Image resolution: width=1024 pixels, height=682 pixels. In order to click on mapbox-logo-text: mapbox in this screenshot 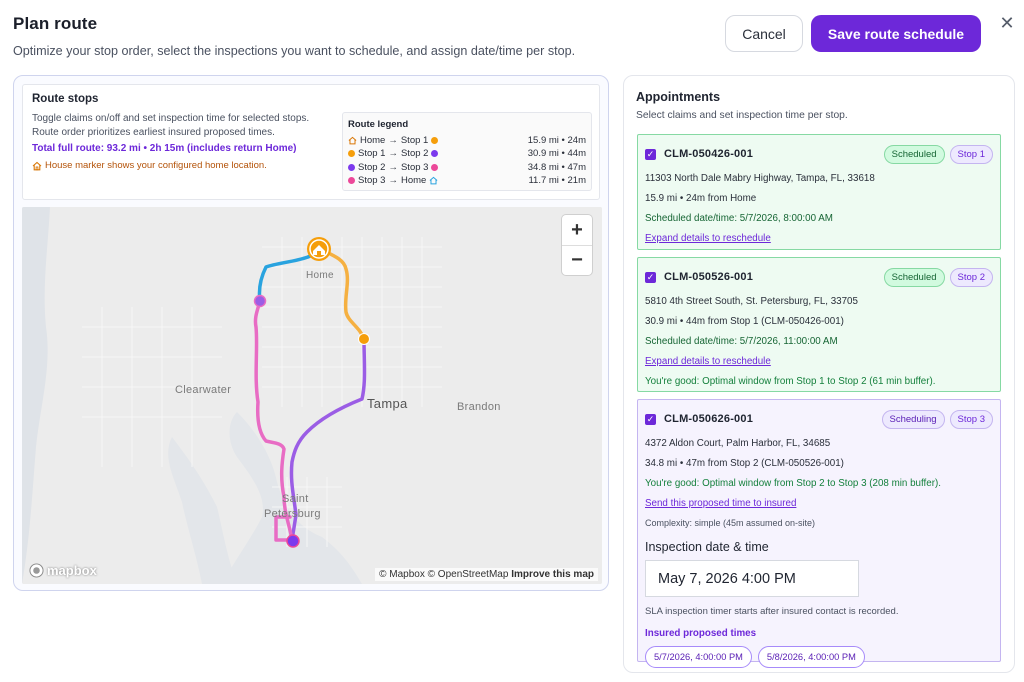, I will do `click(72, 570)`.